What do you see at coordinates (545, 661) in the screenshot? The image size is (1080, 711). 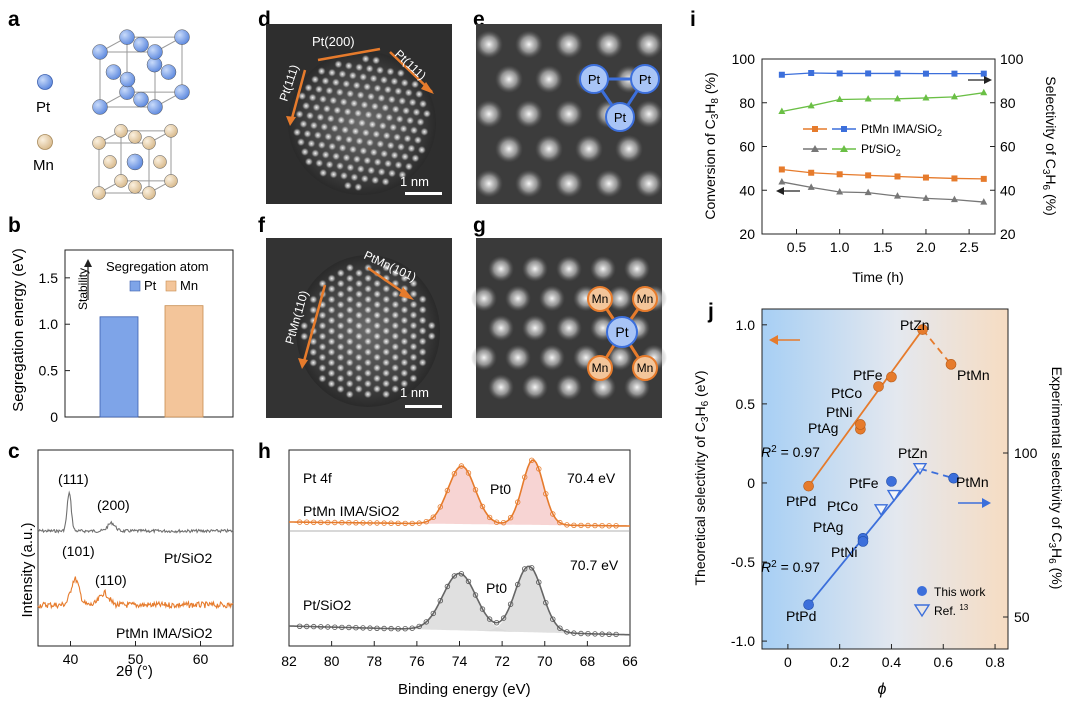 I see `h-xtick-label: 70` at bounding box center [545, 661].